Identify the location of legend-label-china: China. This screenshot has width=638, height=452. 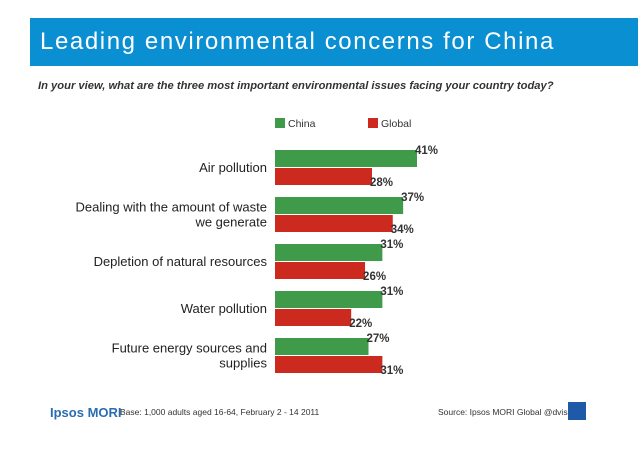
(302, 124).